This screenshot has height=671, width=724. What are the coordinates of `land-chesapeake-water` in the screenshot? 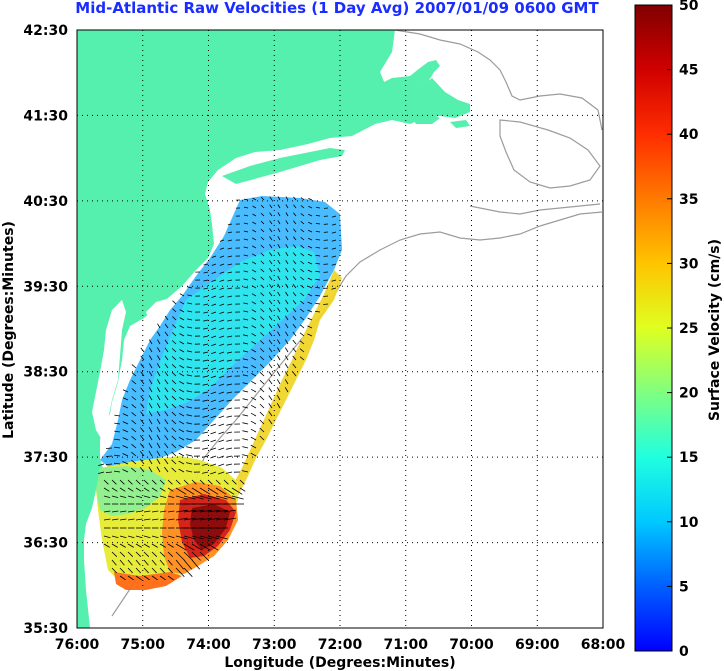 It's located at (109, 370).